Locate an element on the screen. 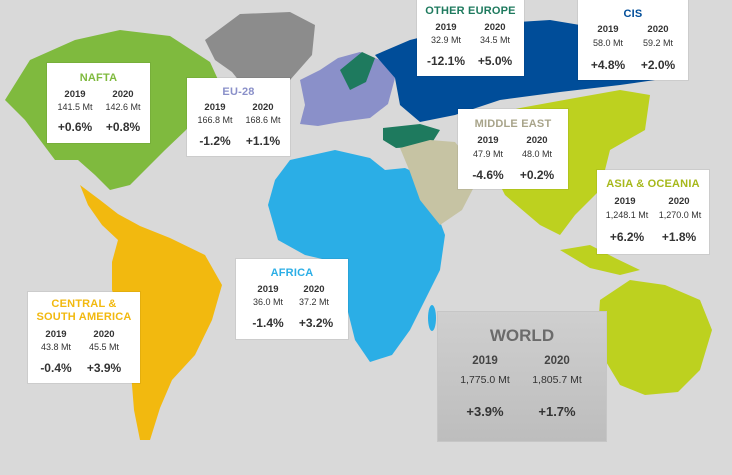 This screenshot has height=475, width=732. change-label: +4.8% is located at coordinates (608, 65).